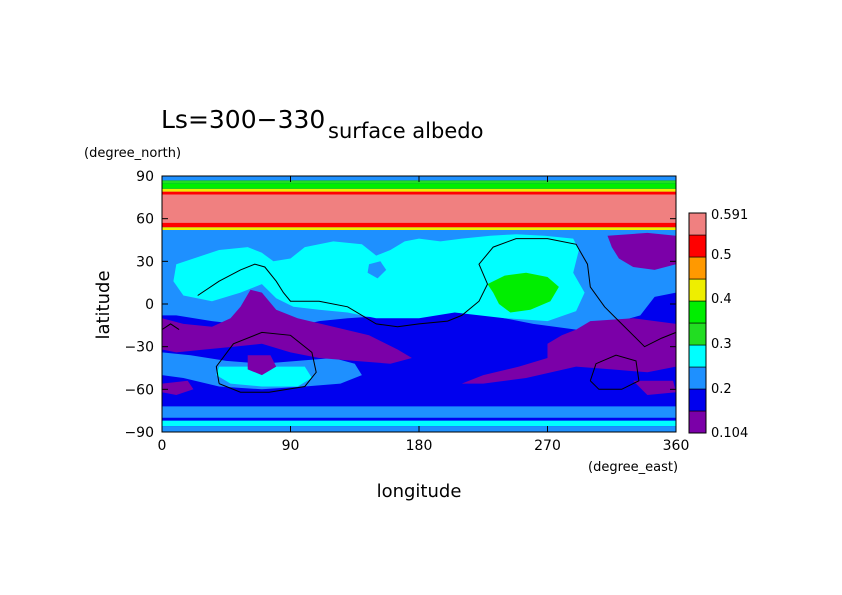 This screenshot has width=842, height=595. What do you see at coordinates (405, 131) in the screenshot?
I see `chart-title-sub: surface albedo` at bounding box center [405, 131].